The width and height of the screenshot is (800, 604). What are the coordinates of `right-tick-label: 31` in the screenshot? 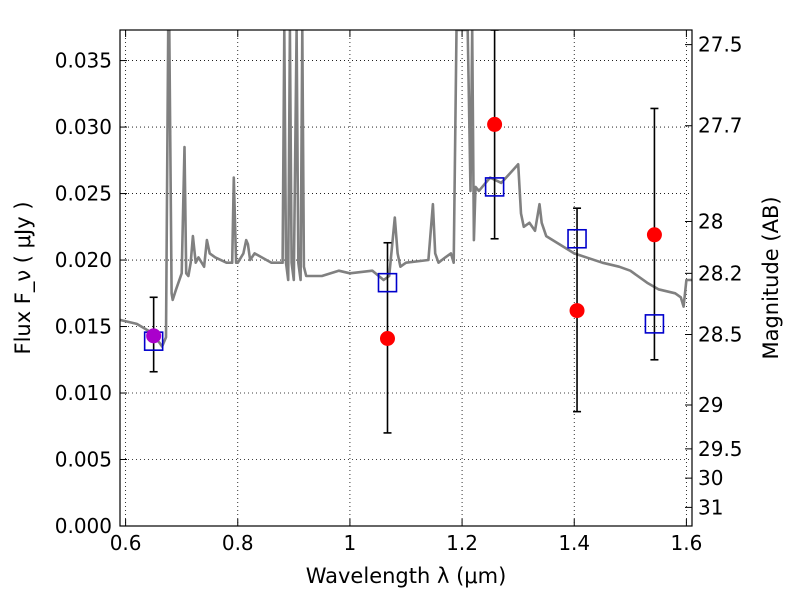 It's located at (710, 507).